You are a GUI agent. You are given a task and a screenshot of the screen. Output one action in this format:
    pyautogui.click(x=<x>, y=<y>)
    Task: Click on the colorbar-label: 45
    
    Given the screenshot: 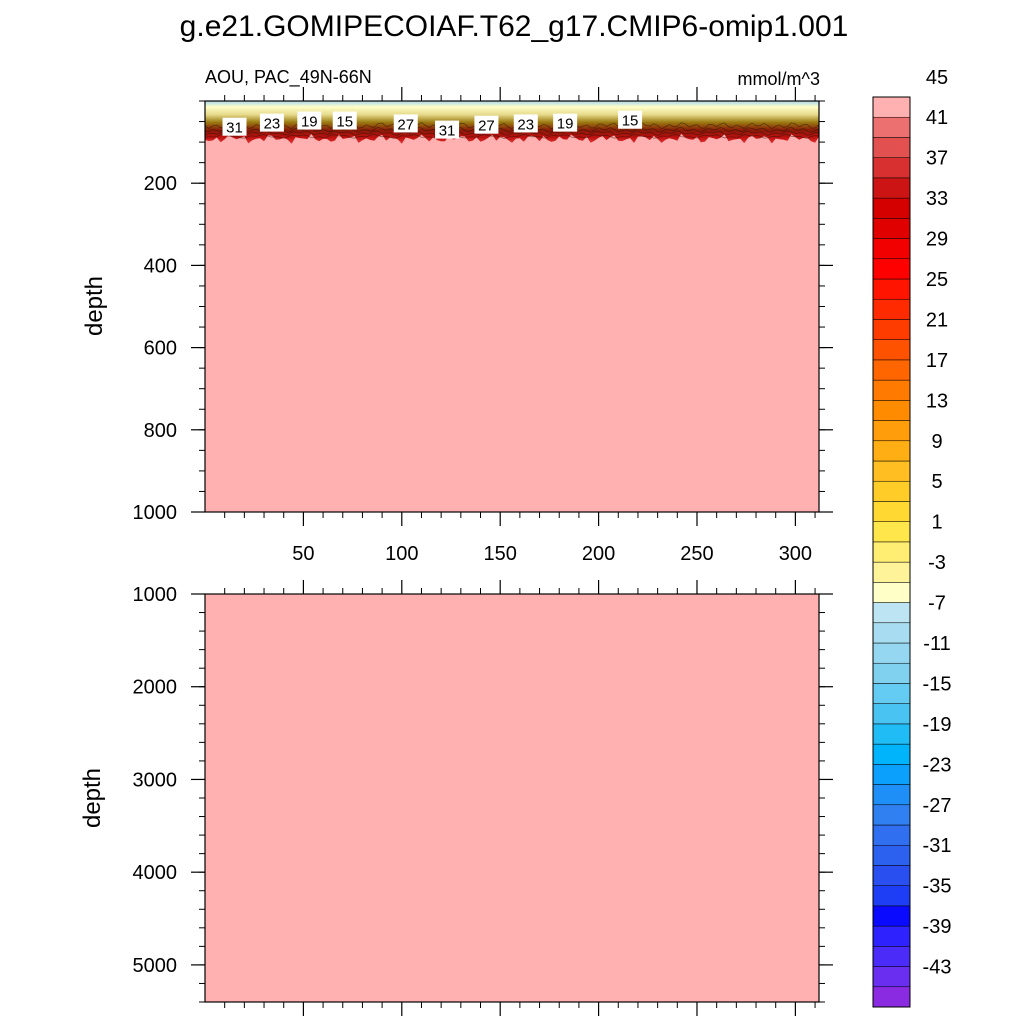 What is the action you would take?
    pyautogui.click(x=937, y=78)
    